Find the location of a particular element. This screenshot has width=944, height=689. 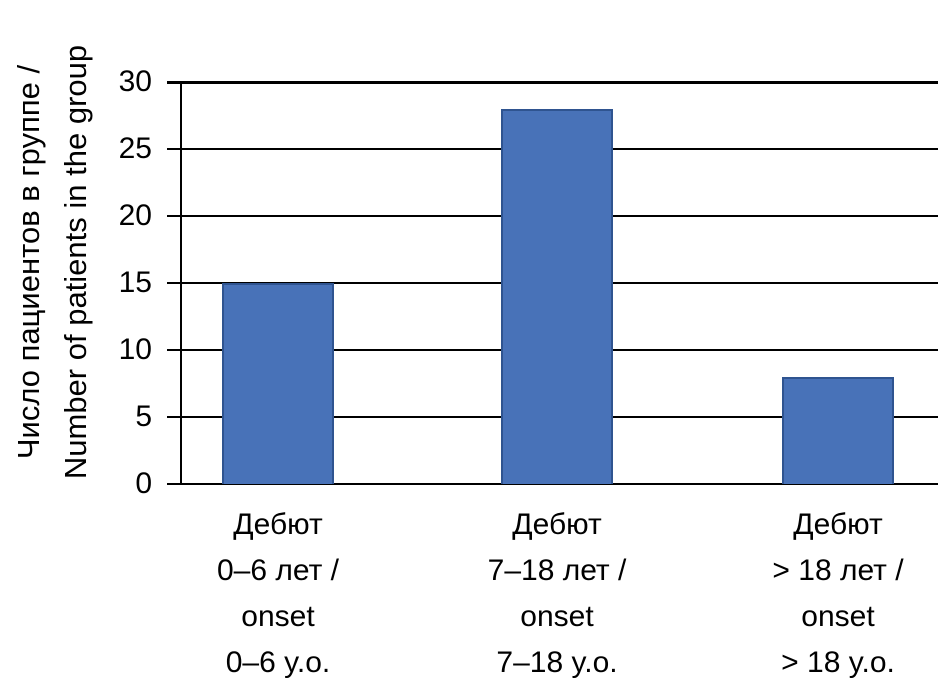

y-tick-label: 25 is located at coordinates (135, 148).